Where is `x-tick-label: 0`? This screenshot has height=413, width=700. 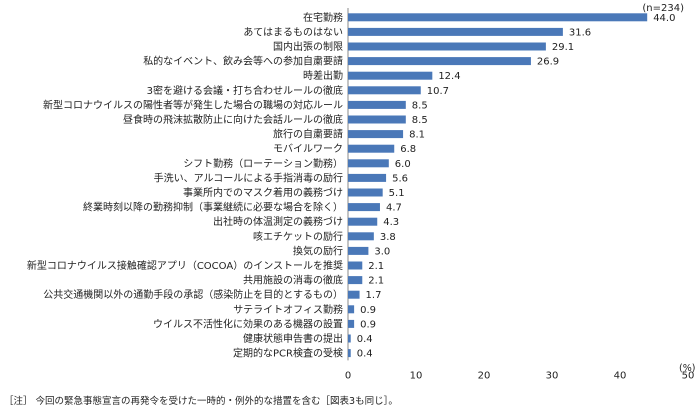
x-tick-label: 0 is located at coordinates (348, 375).